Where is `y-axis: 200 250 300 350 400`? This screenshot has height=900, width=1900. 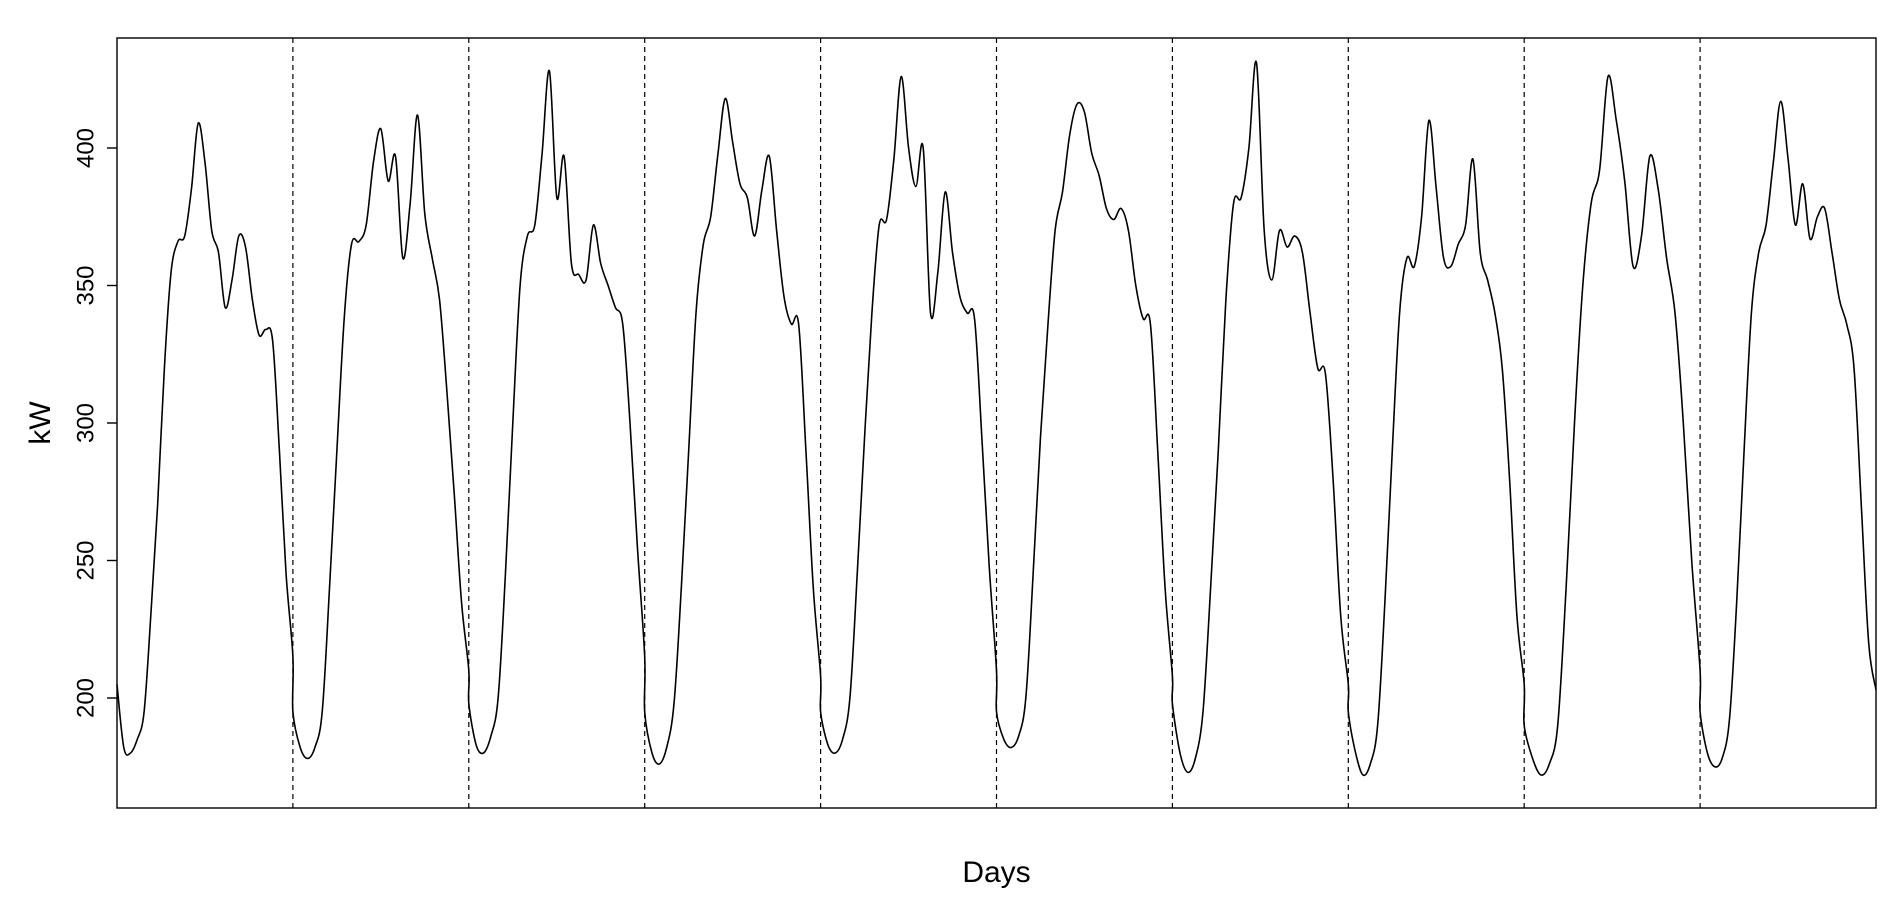
y-axis: 200 250 300 350 400 is located at coordinates (94, 423).